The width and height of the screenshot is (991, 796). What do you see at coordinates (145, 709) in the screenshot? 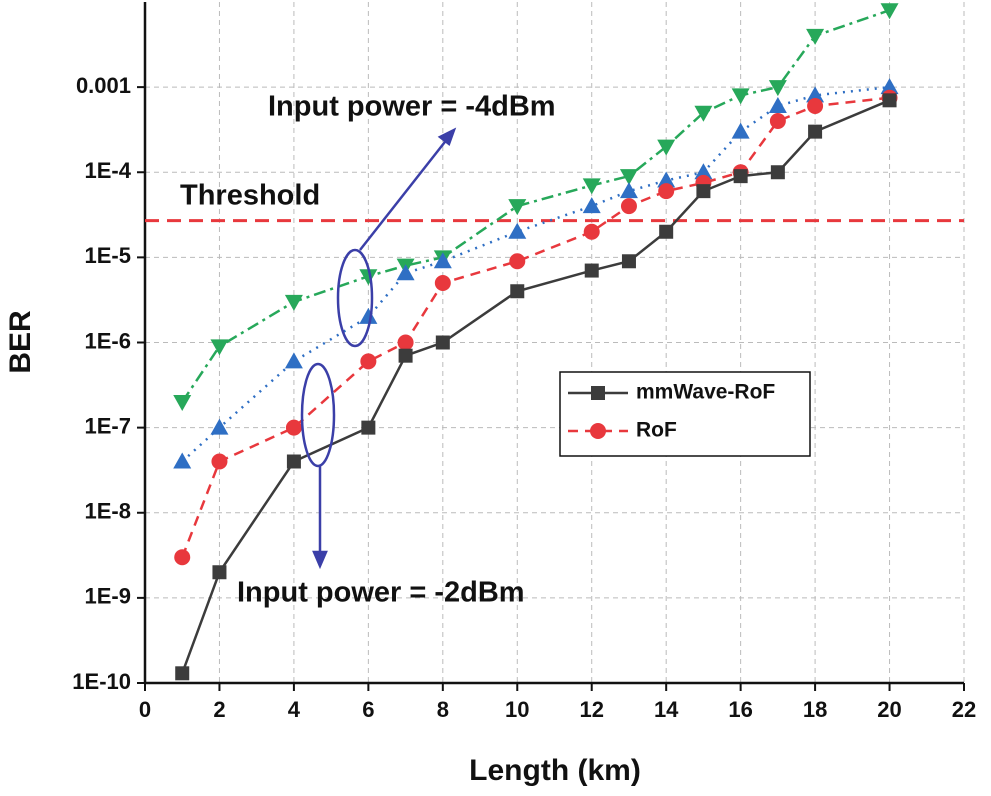
I see `x-tick-label: 0` at bounding box center [145, 709].